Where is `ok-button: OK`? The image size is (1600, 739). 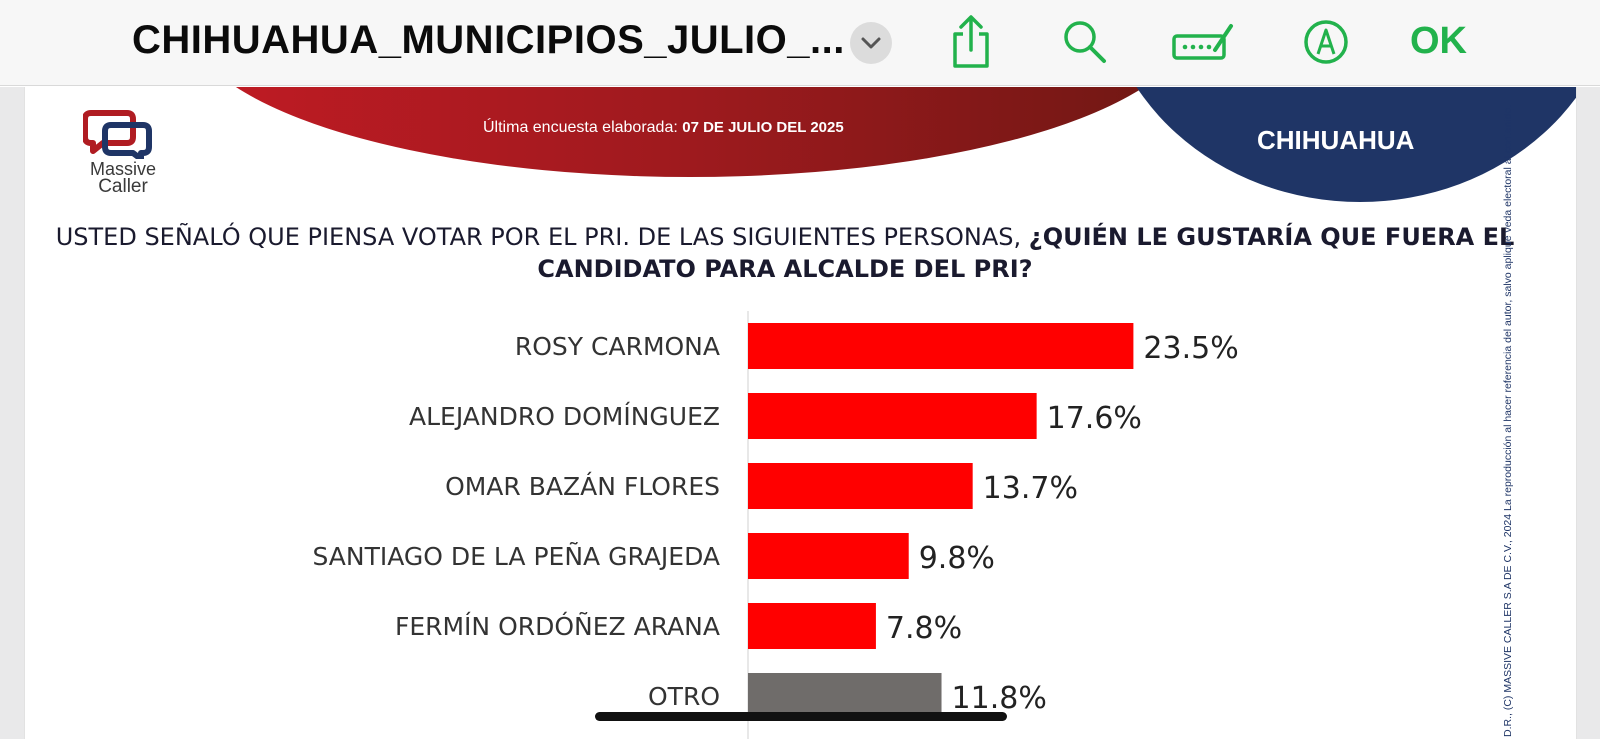
ok-button: OK is located at coordinates (1438, 41).